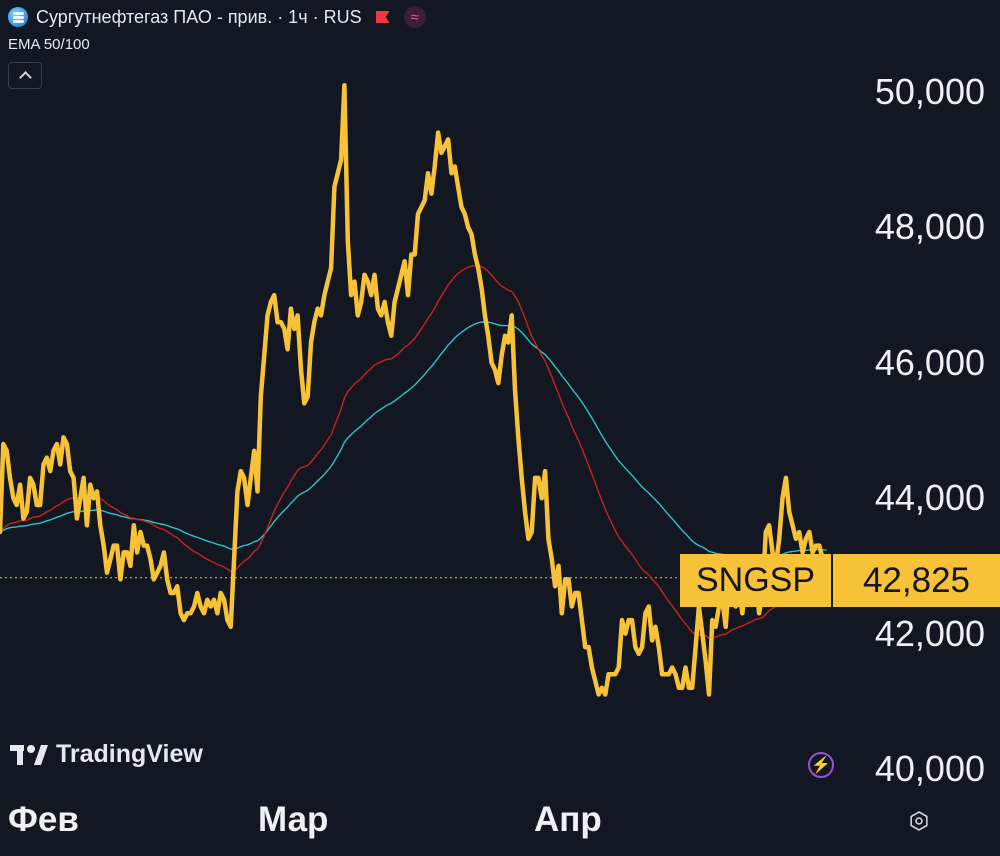  What do you see at coordinates (821, 765) in the screenshot?
I see `lightning-icon: ⚡` at bounding box center [821, 765].